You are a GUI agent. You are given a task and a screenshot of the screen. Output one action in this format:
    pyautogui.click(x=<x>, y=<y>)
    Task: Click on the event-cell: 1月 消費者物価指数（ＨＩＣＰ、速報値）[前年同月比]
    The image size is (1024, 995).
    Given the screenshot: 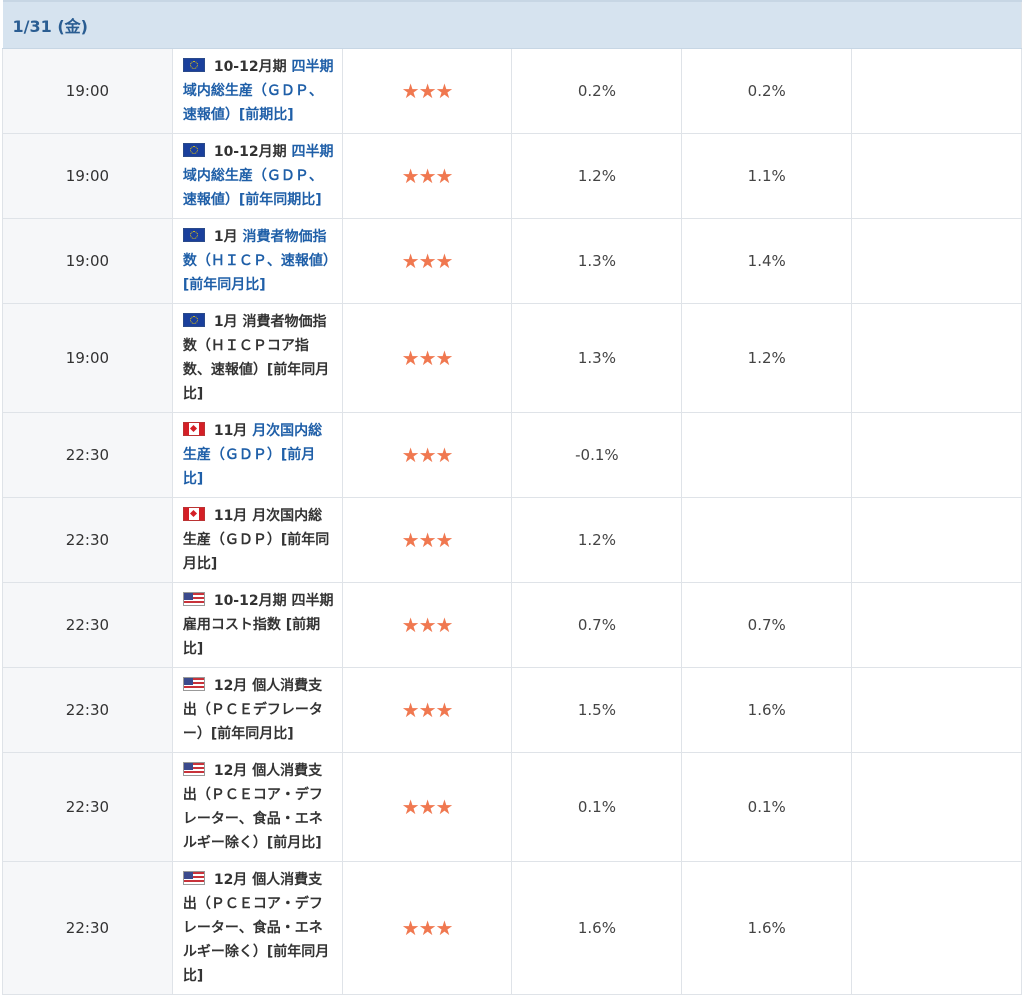 What is the action you would take?
    pyautogui.click(x=257, y=261)
    